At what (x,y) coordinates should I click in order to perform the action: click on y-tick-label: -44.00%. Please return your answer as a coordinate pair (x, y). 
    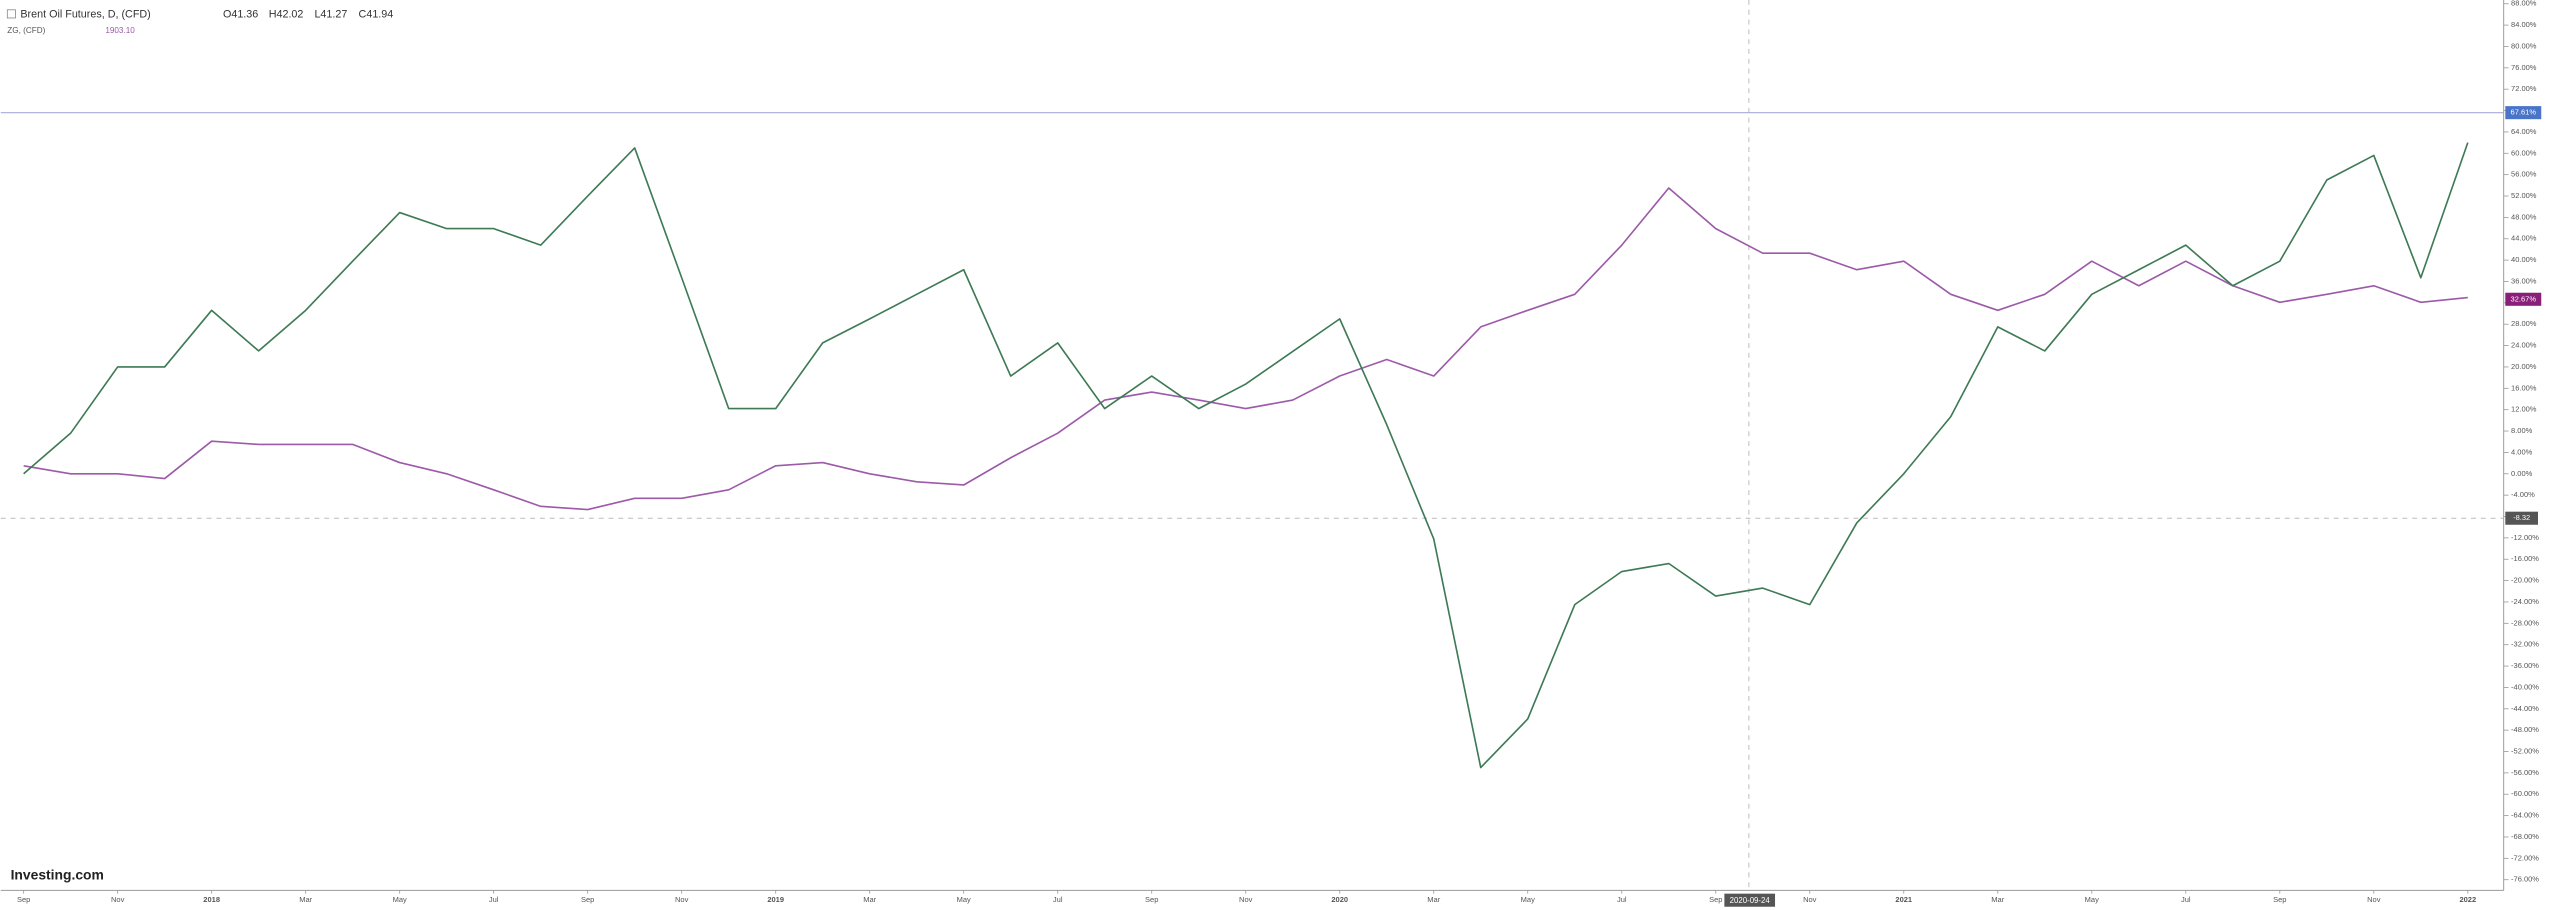
    Looking at the image, I should click on (2525, 708).